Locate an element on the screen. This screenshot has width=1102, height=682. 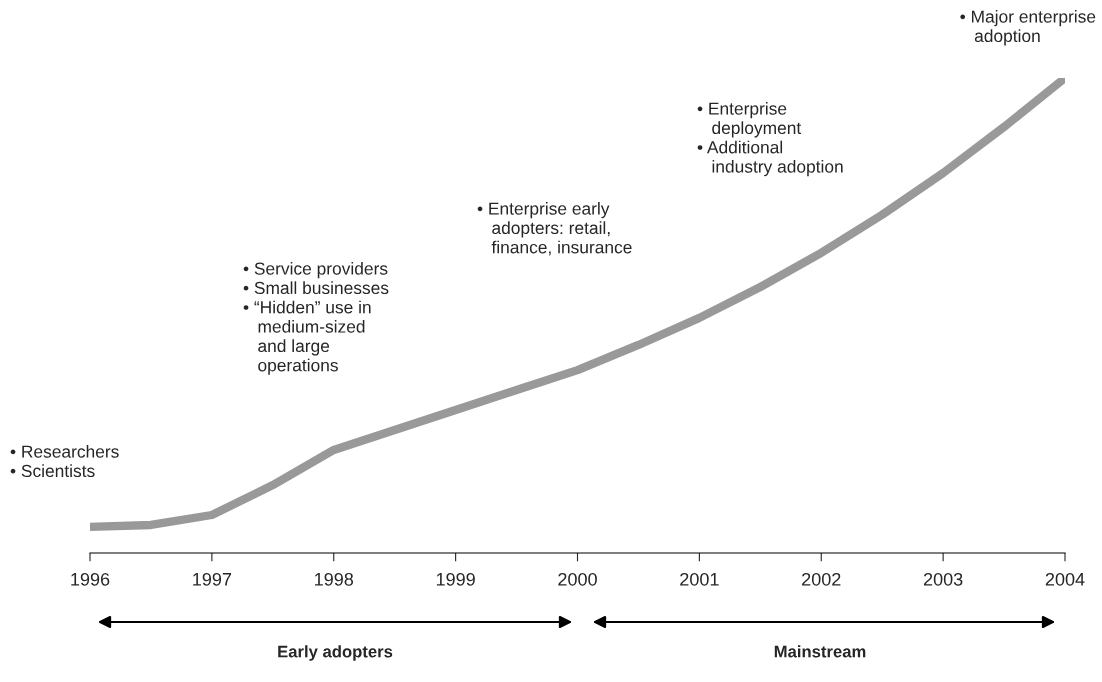
x-tick-label: 2002 is located at coordinates (821, 579).